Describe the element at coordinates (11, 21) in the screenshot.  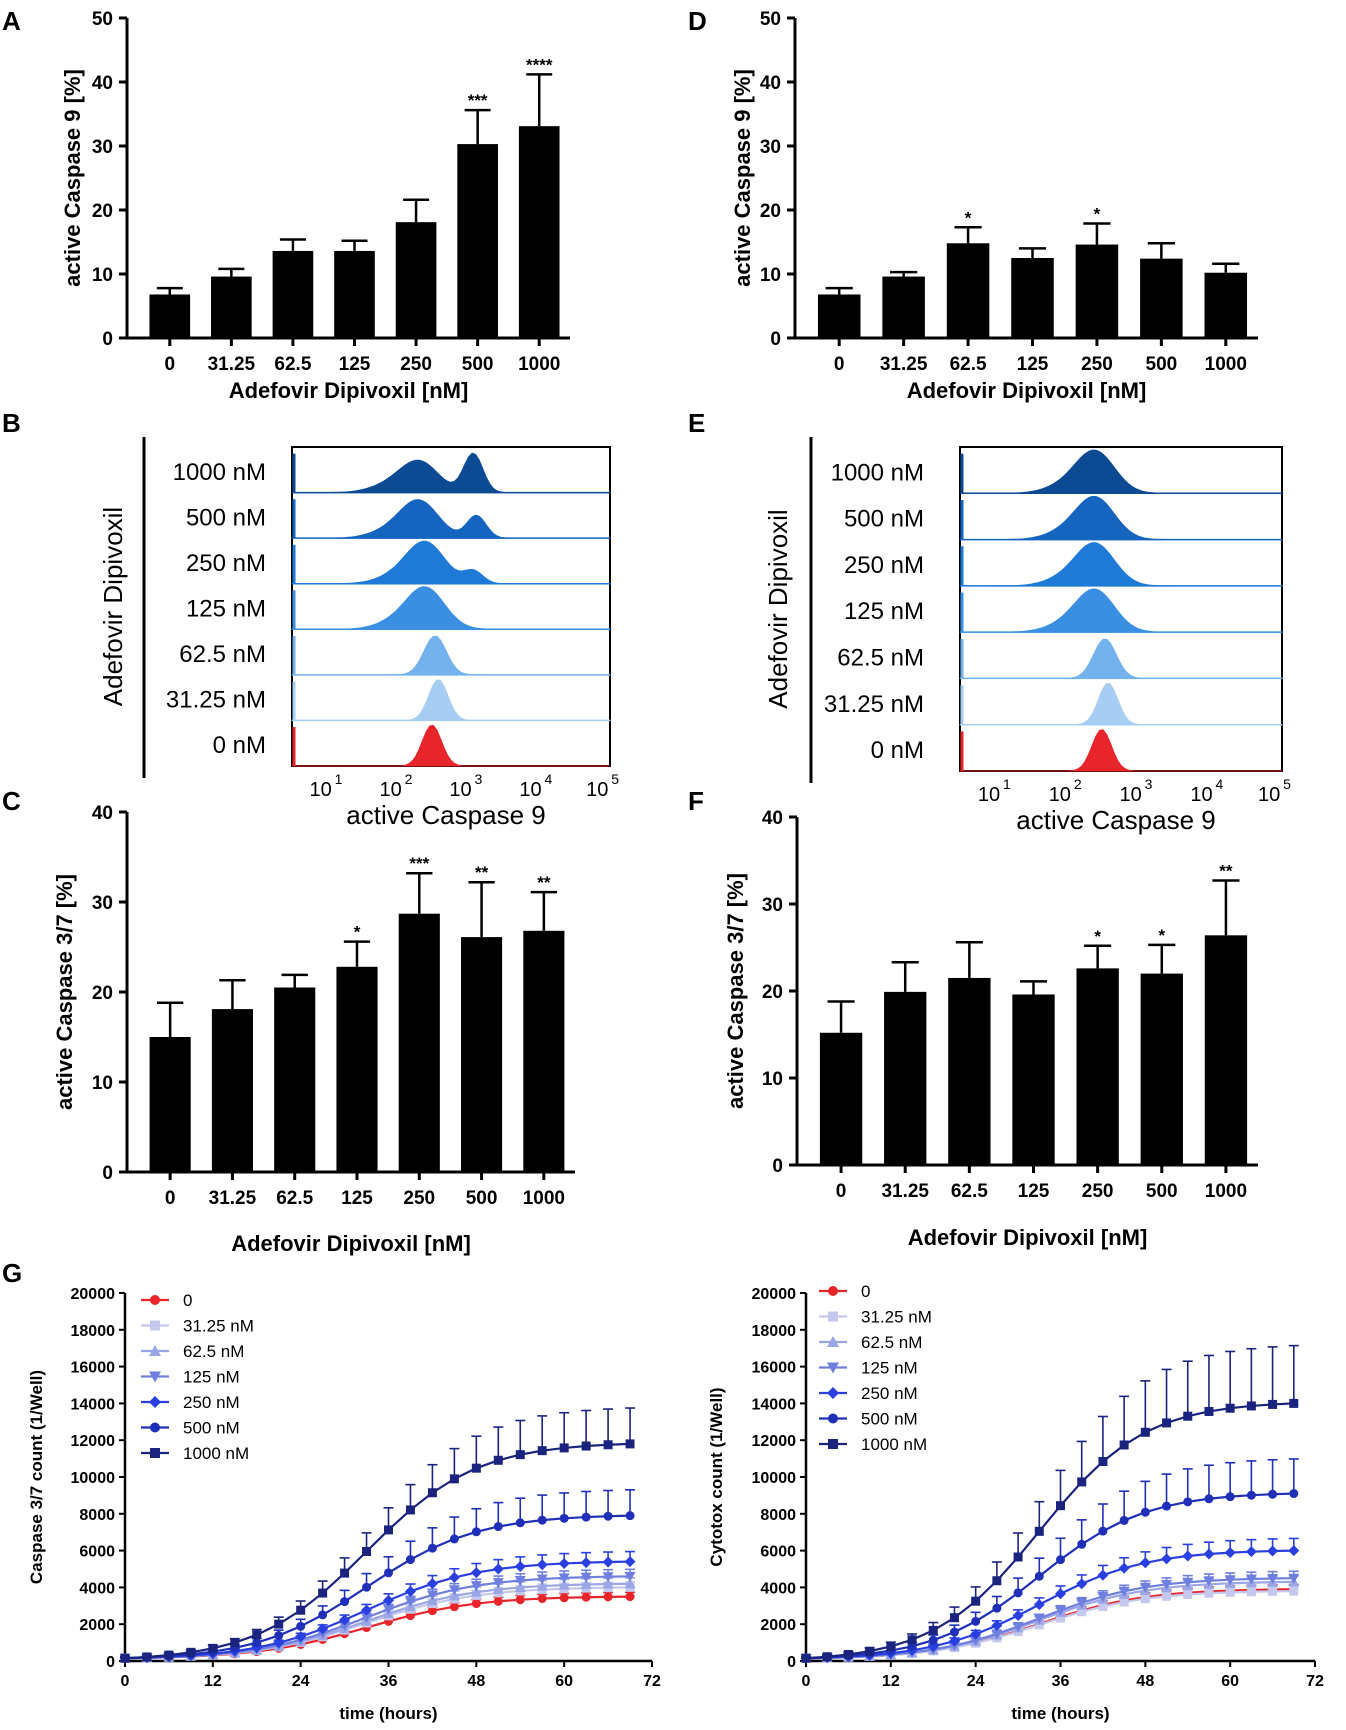
I see `panel-label-a: A` at that location.